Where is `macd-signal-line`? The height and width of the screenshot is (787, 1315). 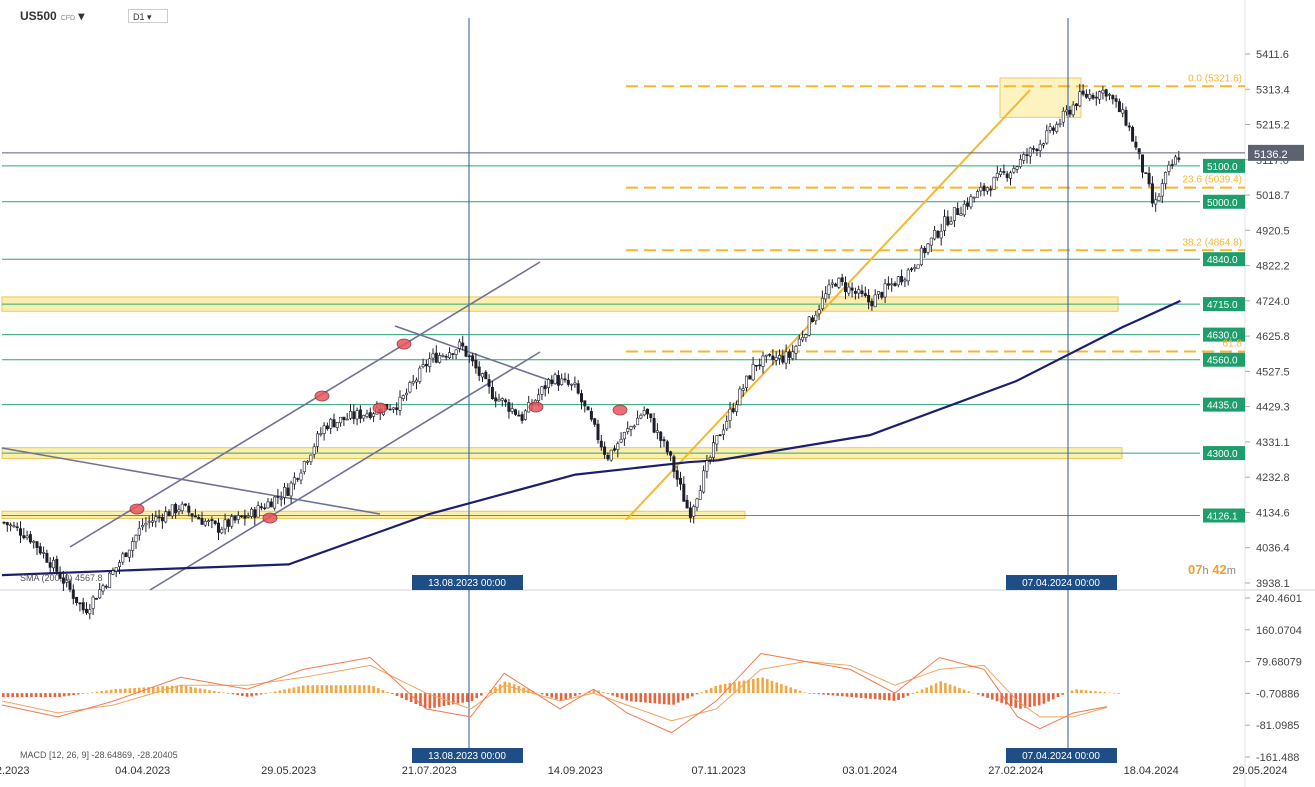
macd-signal-line is located at coordinates (554, 691).